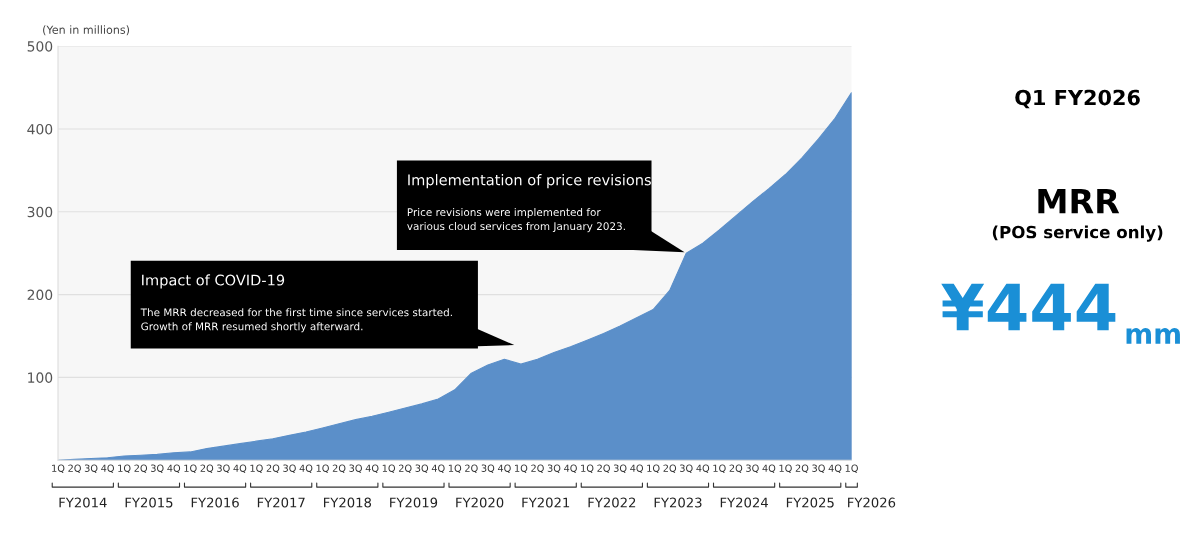 This screenshot has width=1196, height=537. Describe the element at coordinates (348, 502) in the screenshot. I see `text: FY2018` at that location.